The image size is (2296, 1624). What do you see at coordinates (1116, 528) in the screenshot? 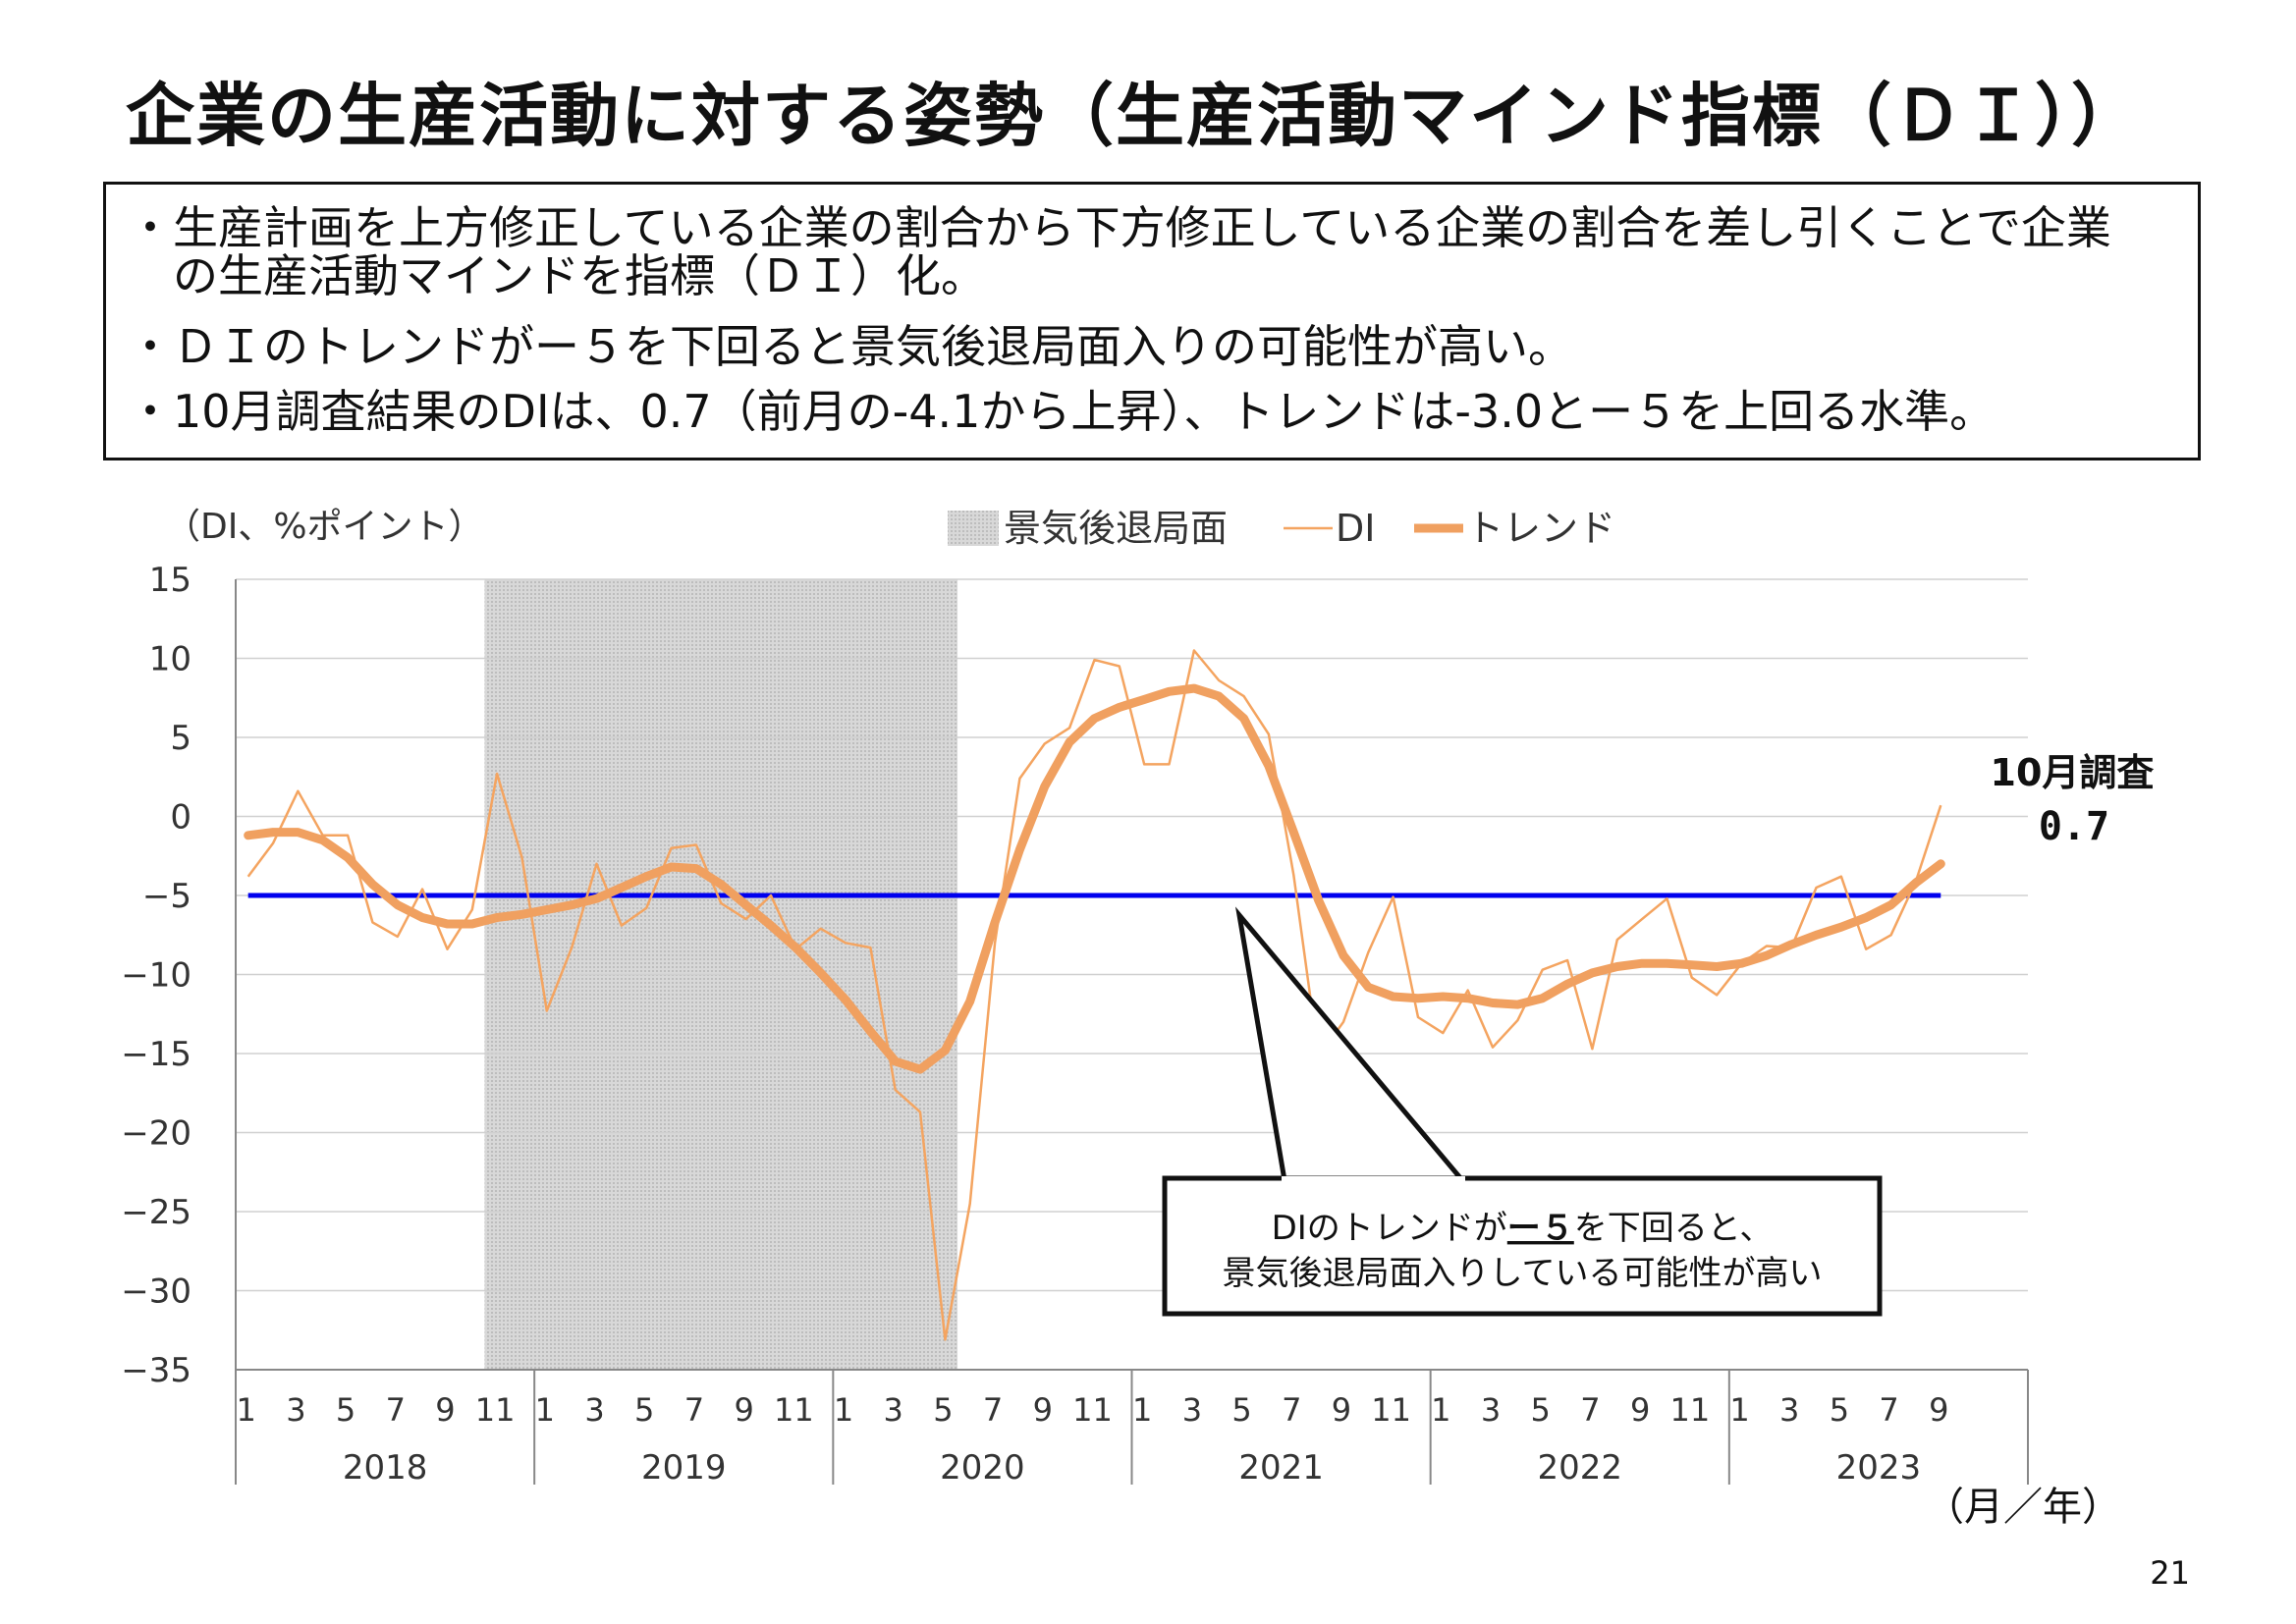
I see `legend-recession-label: 景気後退局面` at bounding box center [1116, 528].